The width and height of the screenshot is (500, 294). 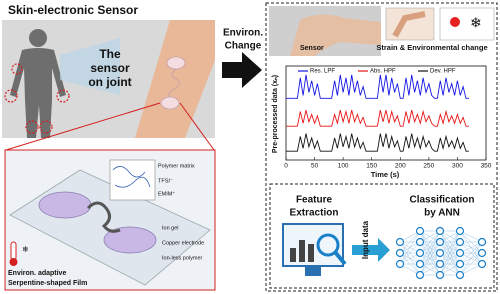 I want to click on sensor-patch, so click(x=173, y=83).